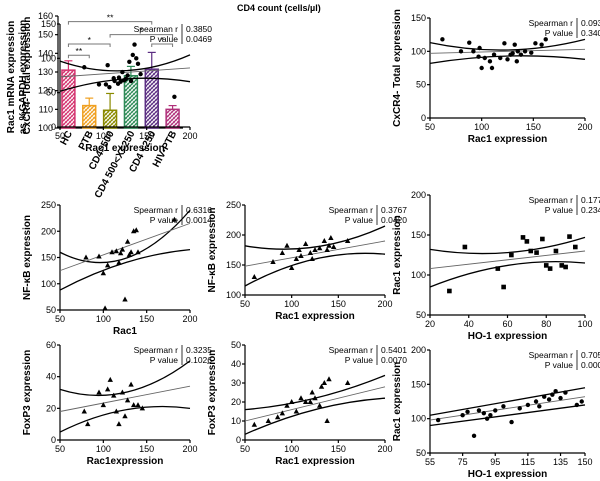 This screenshot has width=600, height=481. I want to click on p-value: 0.0014, so click(199, 220).